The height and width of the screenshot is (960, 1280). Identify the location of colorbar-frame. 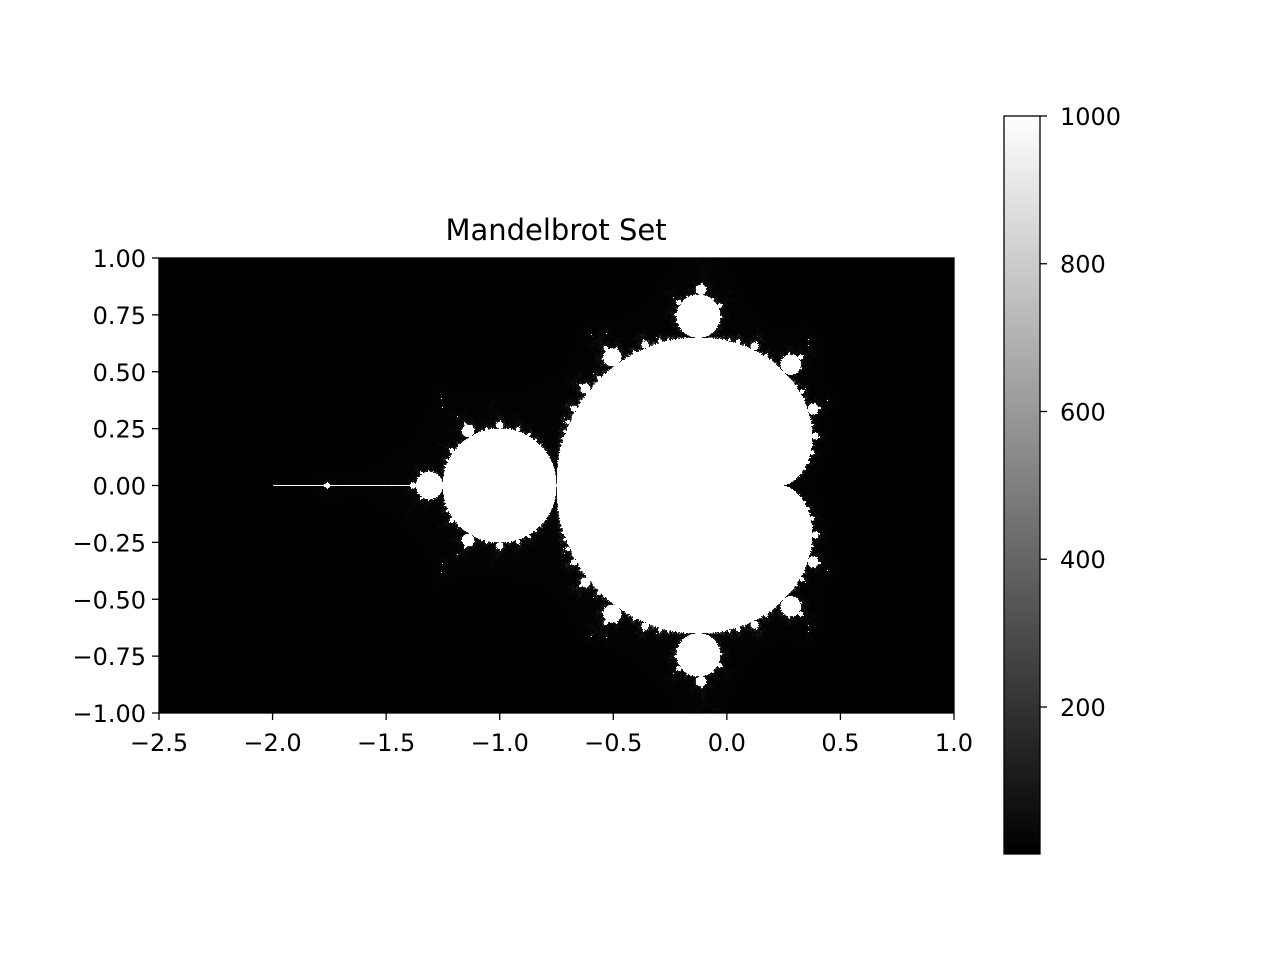
(1022, 485).